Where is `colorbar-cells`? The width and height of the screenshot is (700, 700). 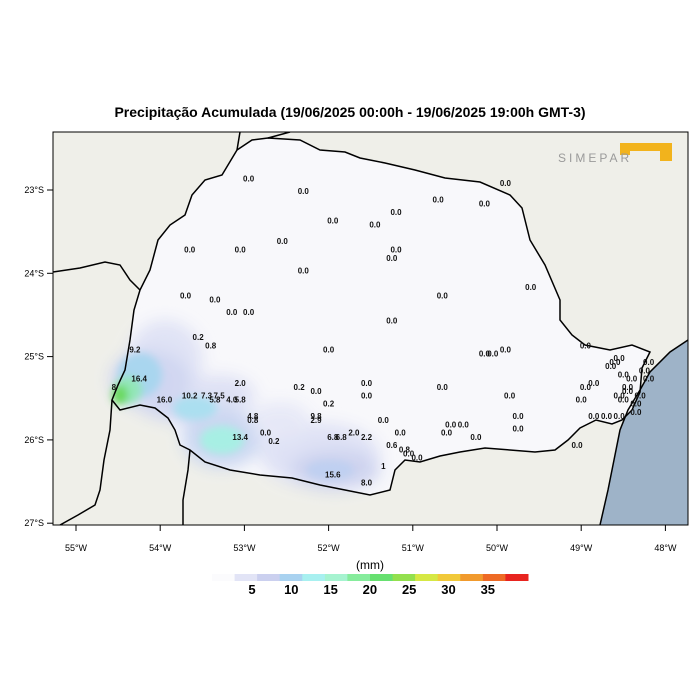 colorbar-cells is located at coordinates (370, 577).